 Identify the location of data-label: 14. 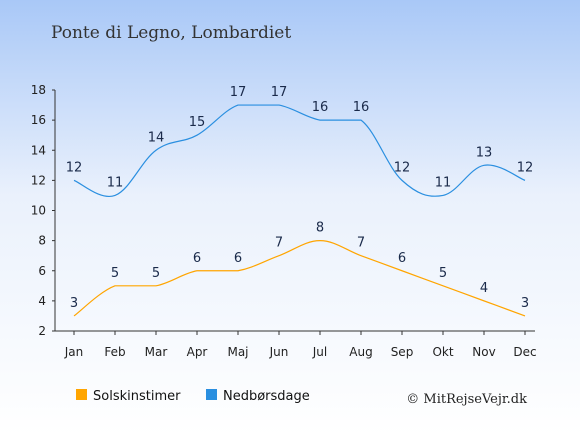
(156, 137).